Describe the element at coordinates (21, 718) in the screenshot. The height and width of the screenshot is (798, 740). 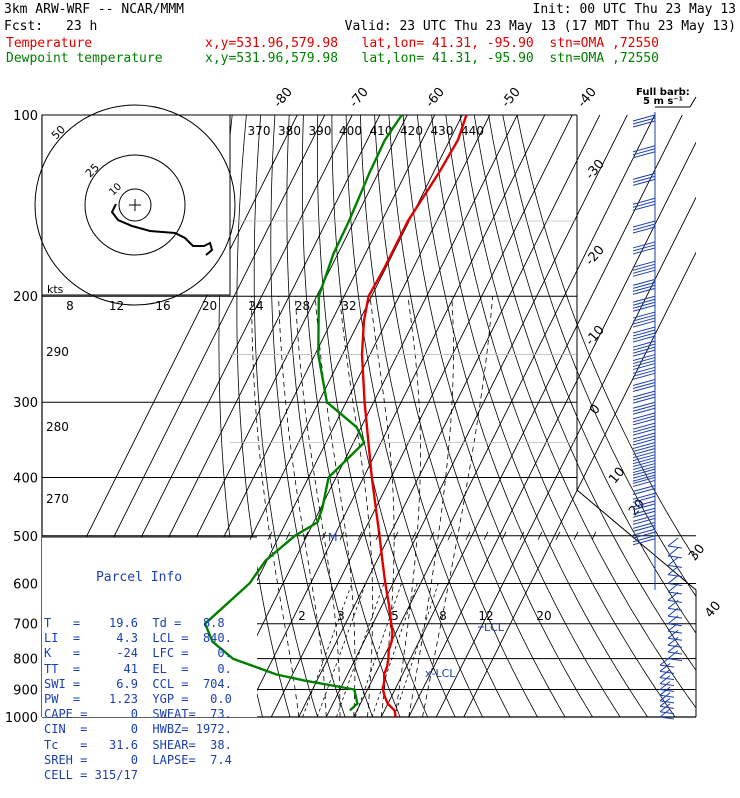
I see `pressure-label: 1000` at that location.